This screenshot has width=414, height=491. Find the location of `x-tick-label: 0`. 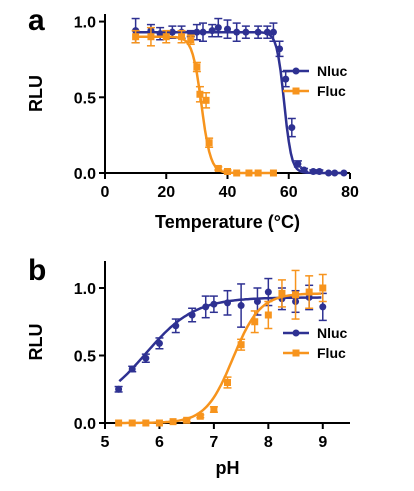

x-tick-label: 0 is located at coordinates (105, 192).